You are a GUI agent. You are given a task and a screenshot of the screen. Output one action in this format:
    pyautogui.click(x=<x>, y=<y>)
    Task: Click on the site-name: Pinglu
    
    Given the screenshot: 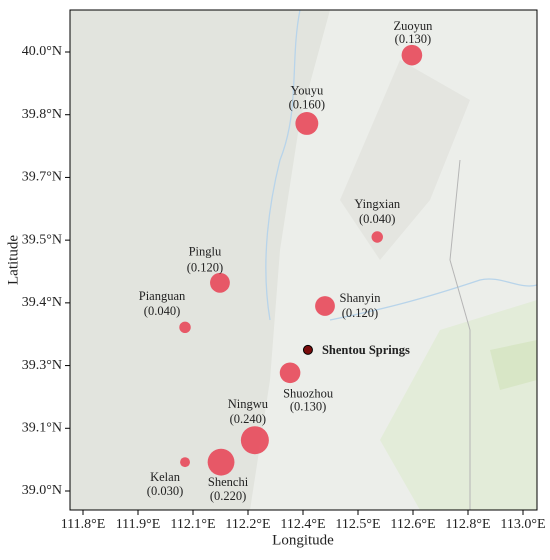 What is the action you would take?
    pyautogui.click(x=205, y=252)
    